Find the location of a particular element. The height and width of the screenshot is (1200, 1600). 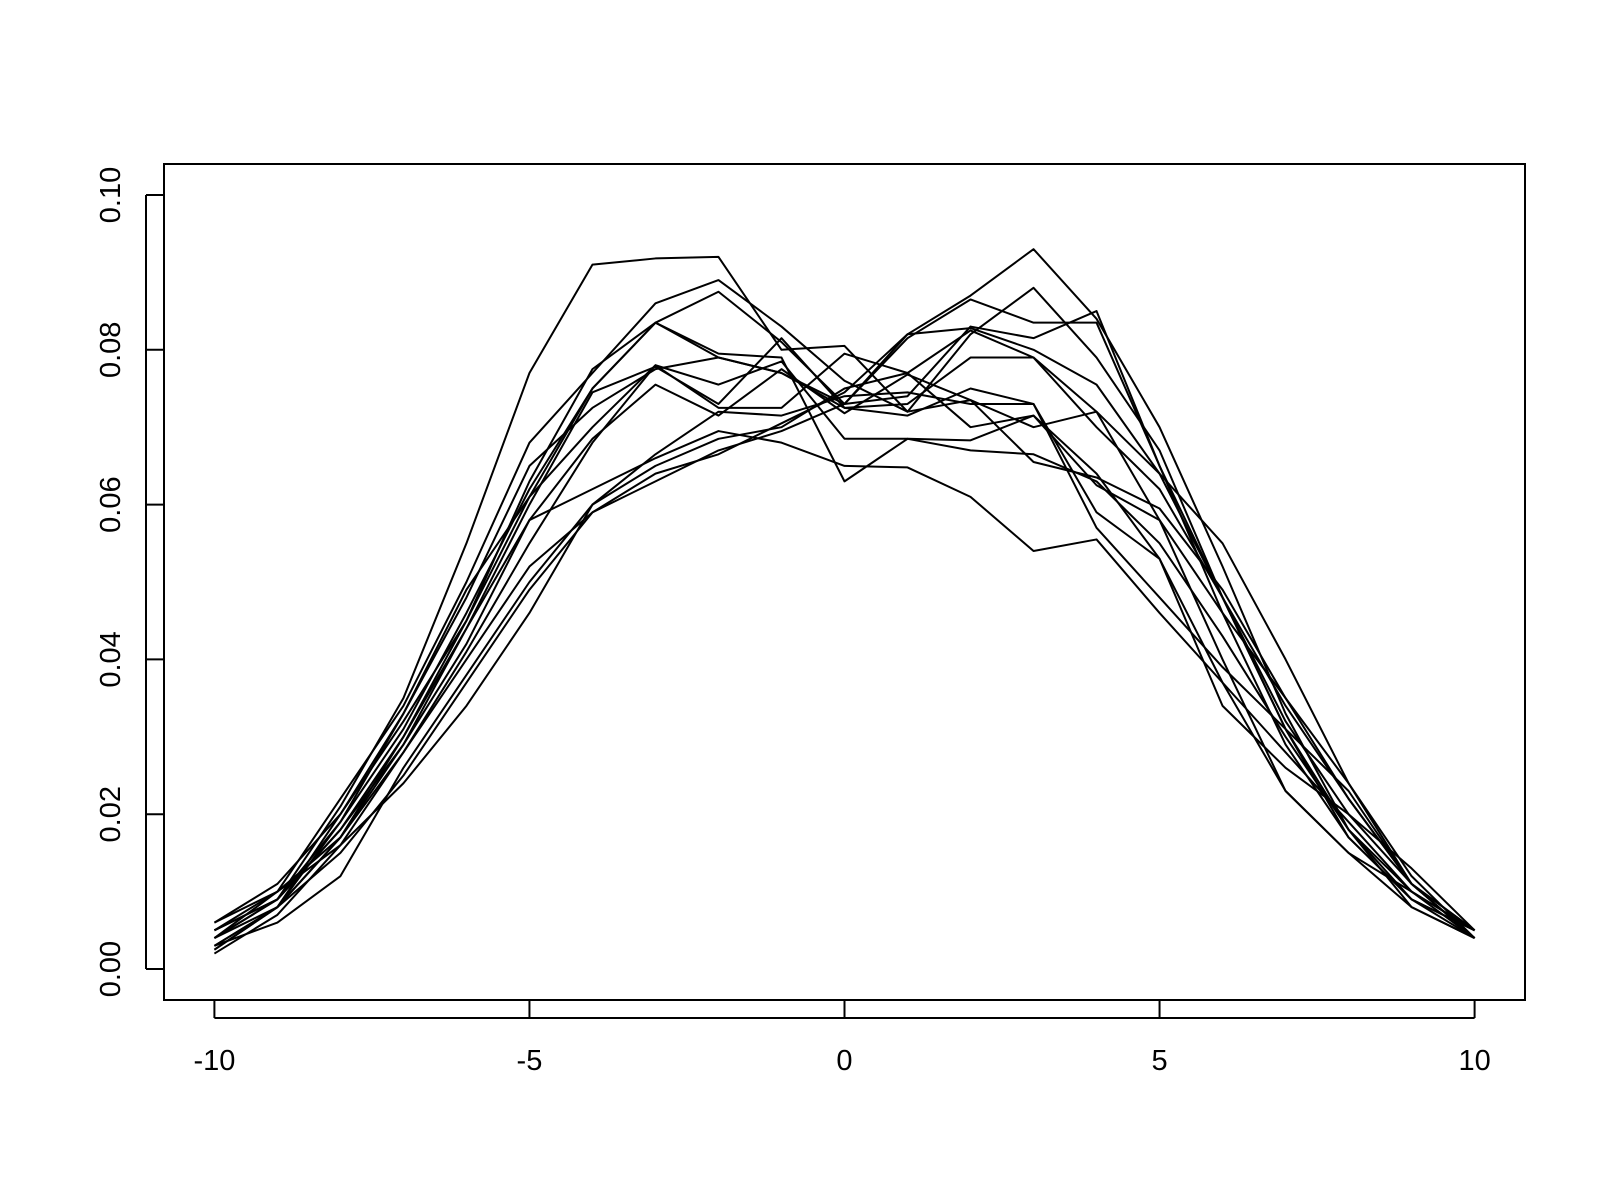

x-tick-label: 5 is located at coordinates (1159, 1061).